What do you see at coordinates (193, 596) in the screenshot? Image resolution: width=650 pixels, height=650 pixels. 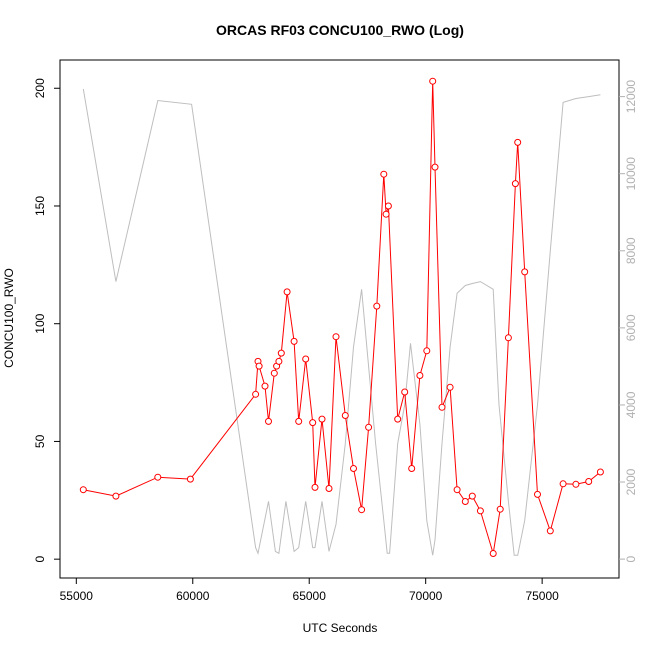 I see `x-tick-label: 60000` at bounding box center [193, 596].